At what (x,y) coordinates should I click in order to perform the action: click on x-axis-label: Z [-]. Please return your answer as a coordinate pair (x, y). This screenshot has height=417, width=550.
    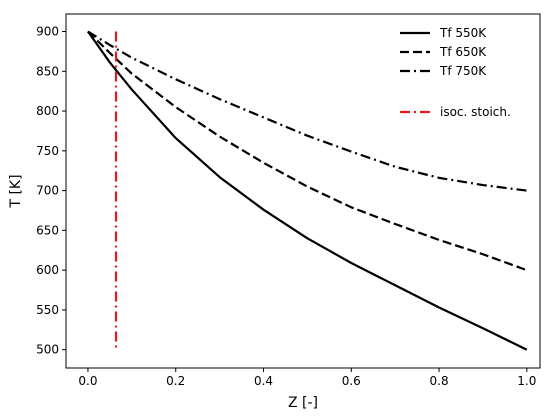
    Looking at the image, I should click on (303, 403).